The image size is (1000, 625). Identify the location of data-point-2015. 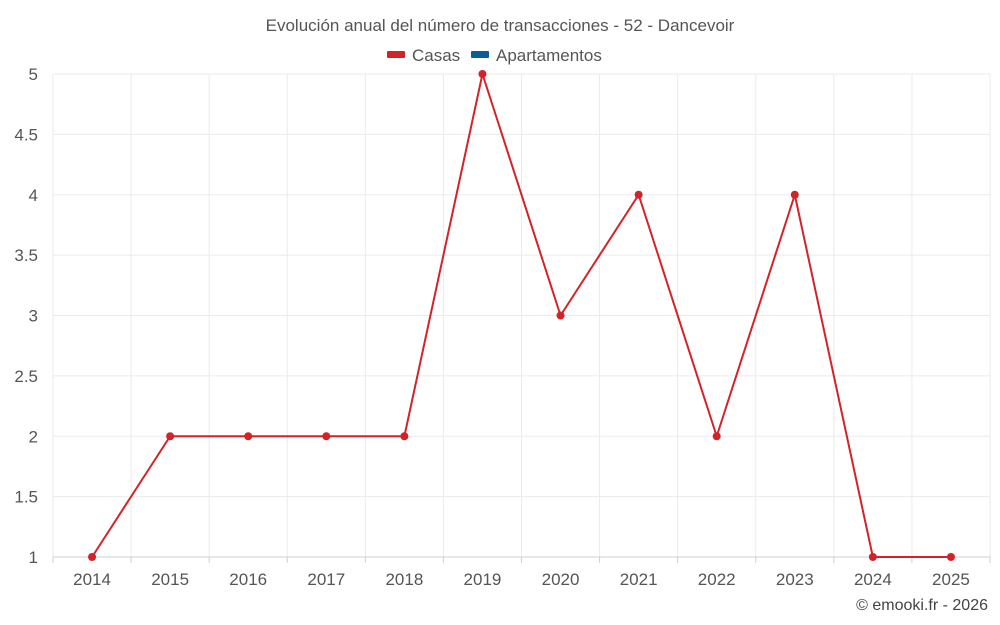
(170, 436).